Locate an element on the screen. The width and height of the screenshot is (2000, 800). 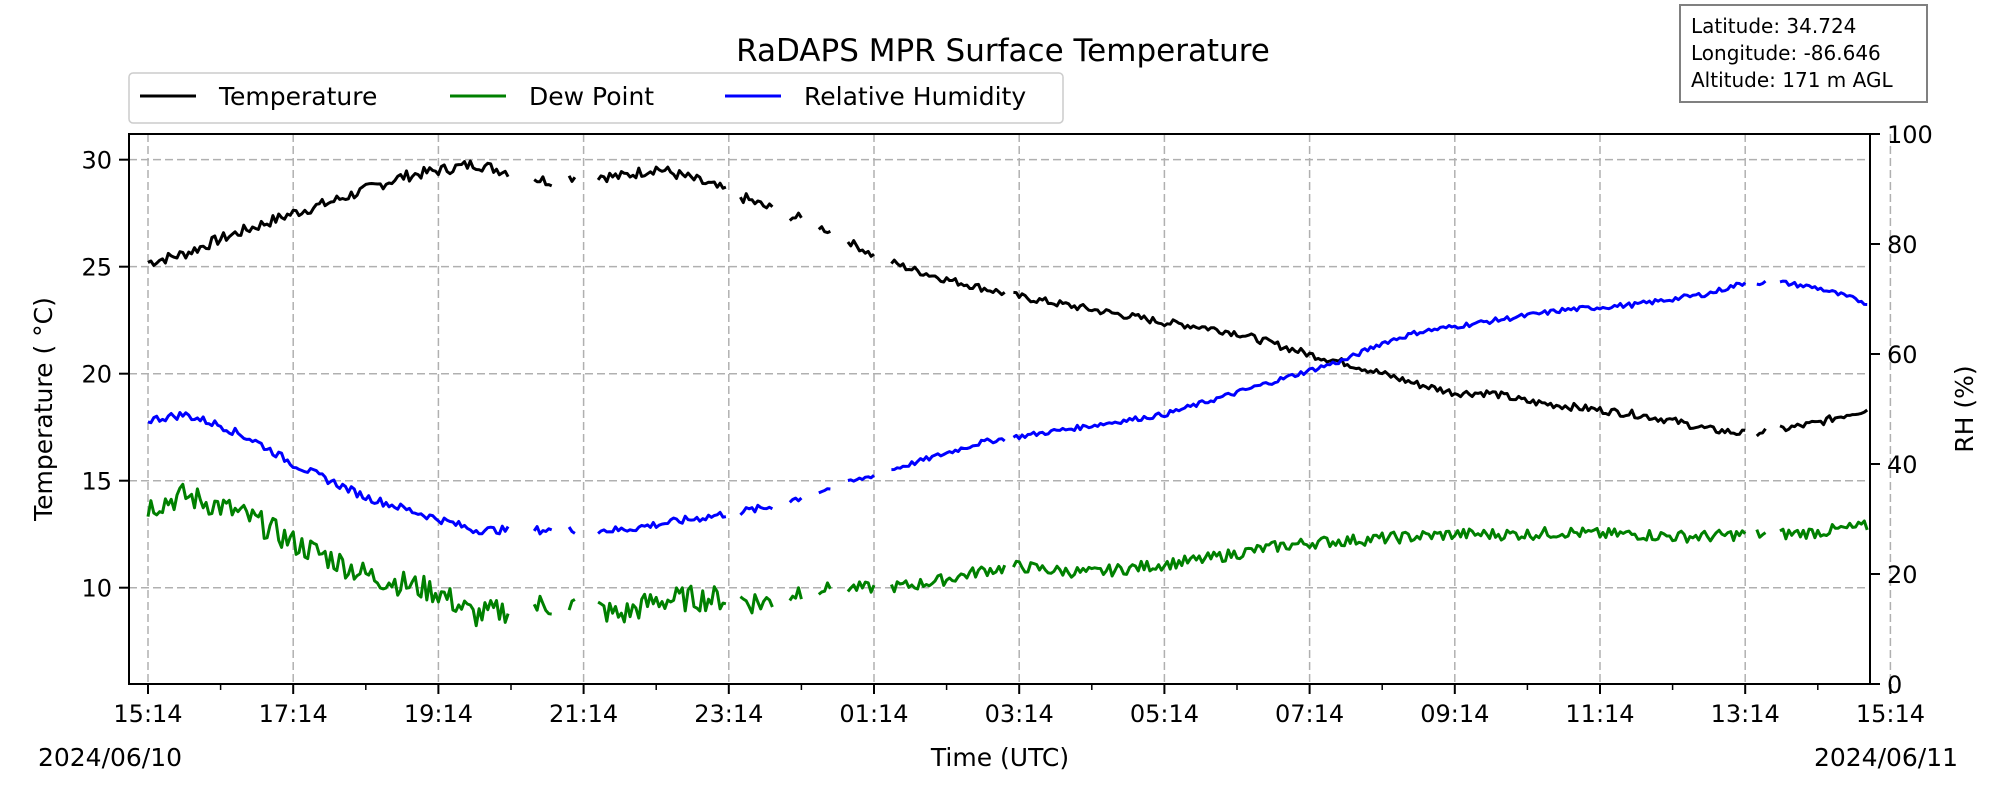
x-tick-label: 05:14 is located at coordinates (1164, 714).